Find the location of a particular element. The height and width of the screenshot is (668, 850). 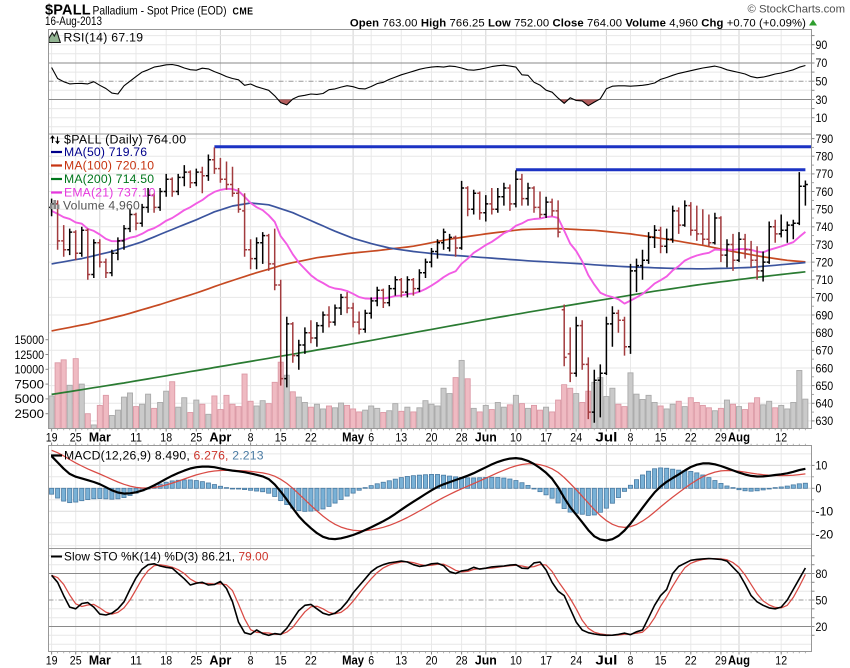

svg-text: 90 is located at coordinates (822, 45).